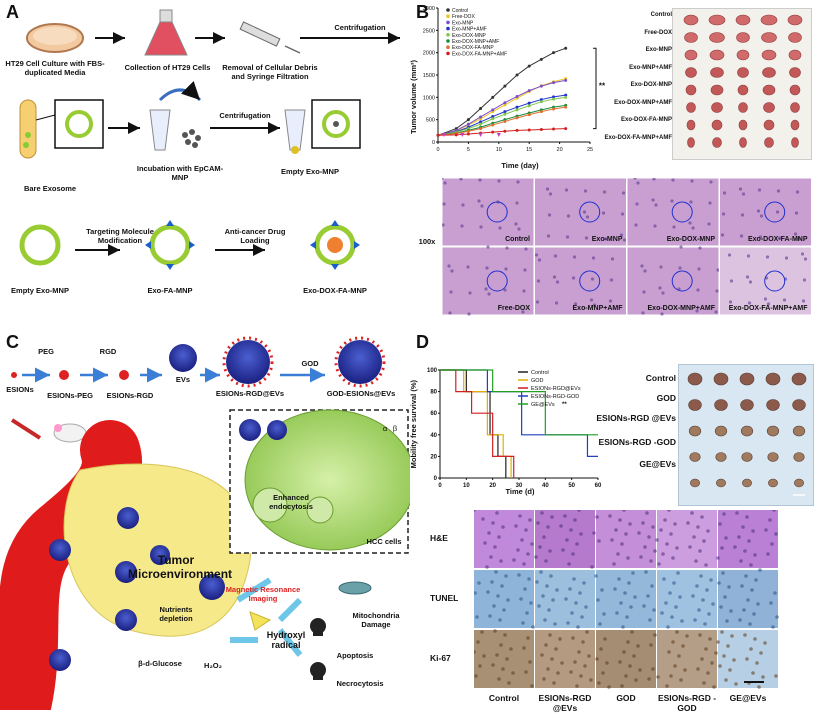 The width and height of the screenshot is (814, 715). I want to click on c-tumor-microenvironment: Tumor Microenvironment, so click(180, 567).